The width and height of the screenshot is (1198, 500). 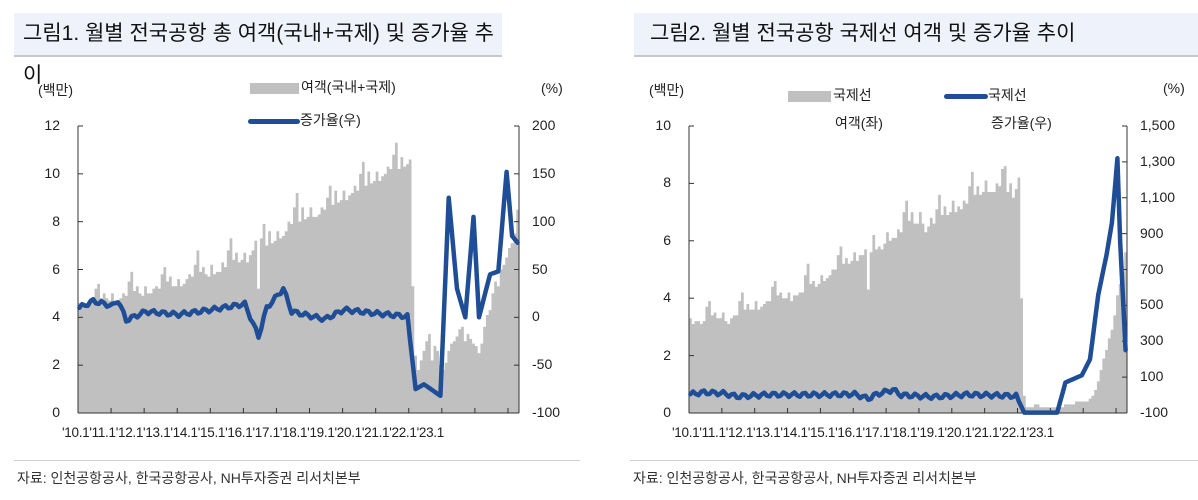 I want to click on legend-line-label-line2: 증가율(우), so click(x=1021, y=123).